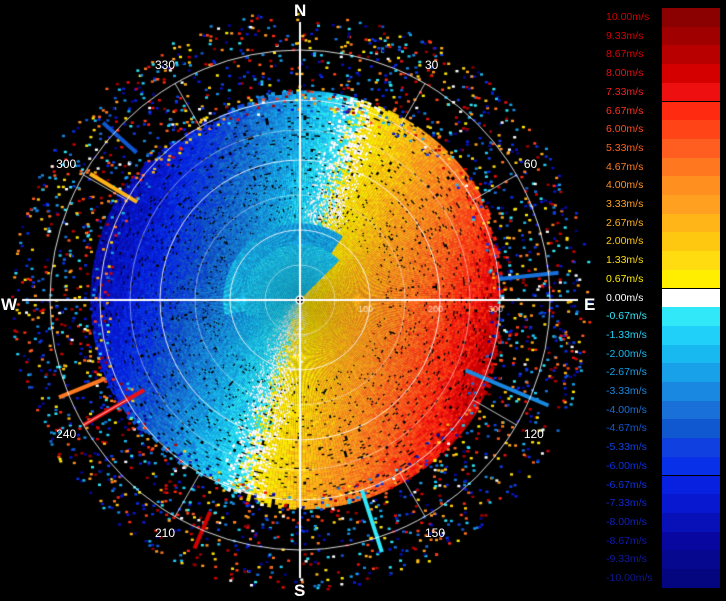  What do you see at coordinates (590, 304) in the screenshot?
I see `compass-east-label: E` at bounding box center [590, 304].